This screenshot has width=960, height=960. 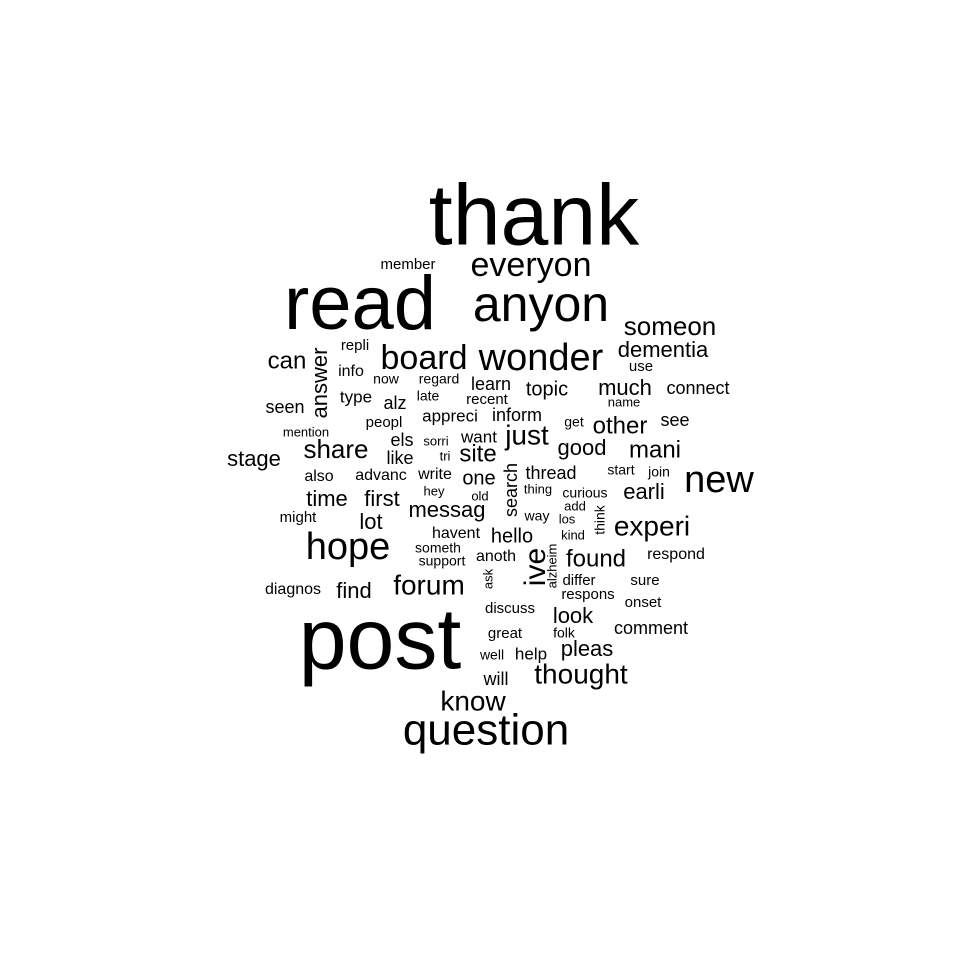 I want to click on word-first: first, so click(x=381, y=498).